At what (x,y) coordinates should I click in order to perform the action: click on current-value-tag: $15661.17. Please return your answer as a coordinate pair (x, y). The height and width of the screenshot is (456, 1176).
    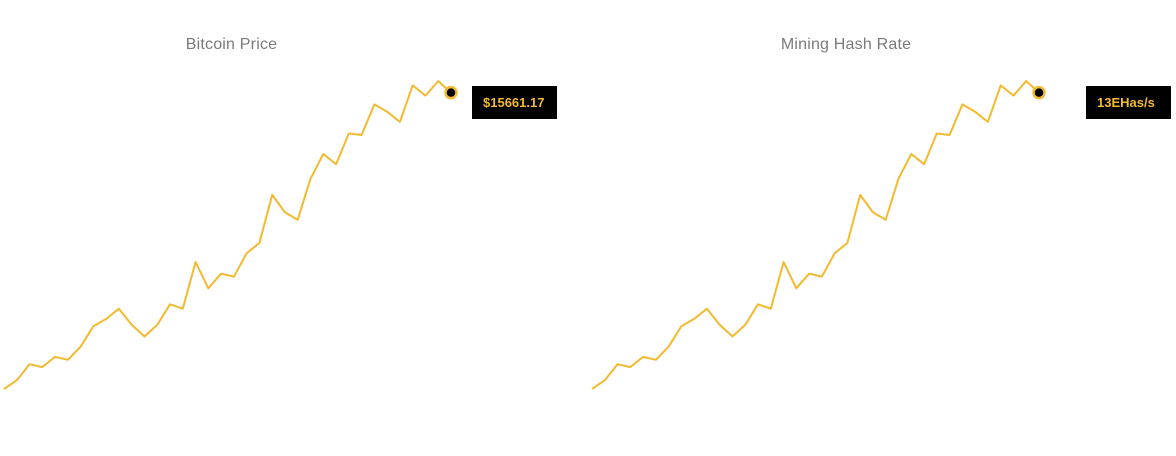
    Looking at the image, I should click on (514, 102).